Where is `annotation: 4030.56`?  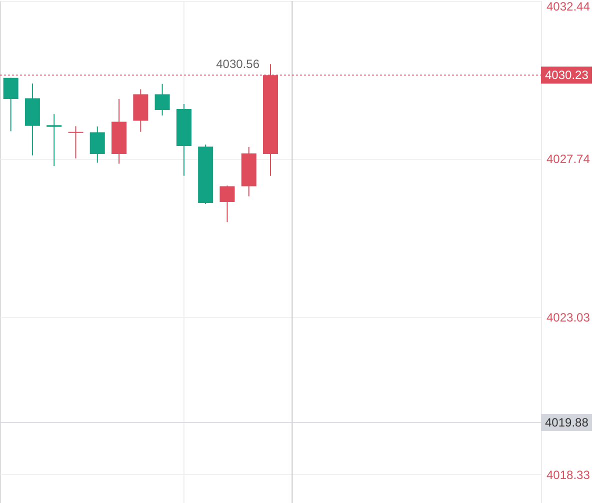
annotation: 4030.56 is located at coordinates (238, 64).